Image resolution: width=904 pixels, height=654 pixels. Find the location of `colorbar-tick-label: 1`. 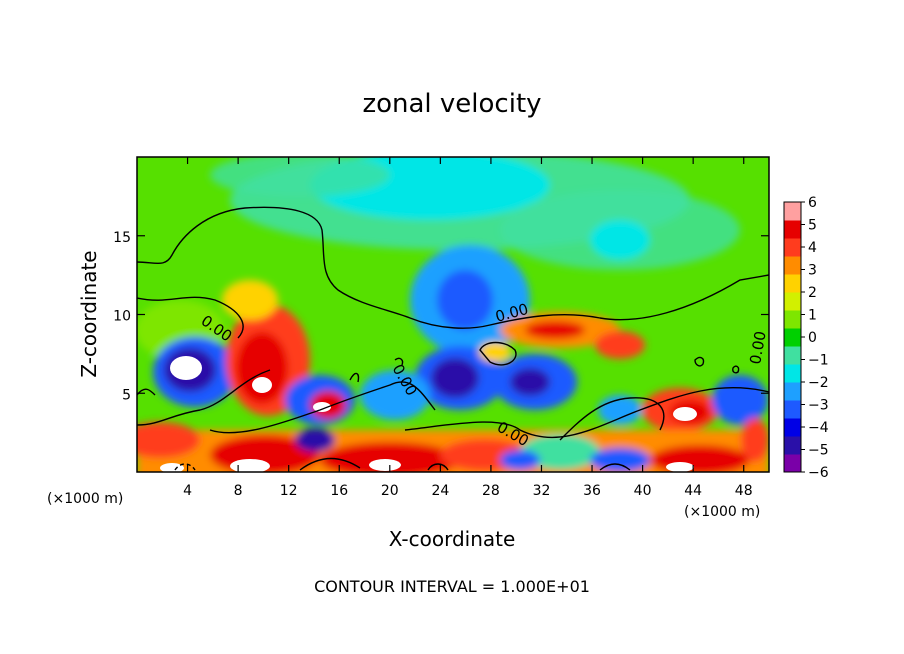

colorbar-tick-label: 1 is located at coordinates (812, 316).